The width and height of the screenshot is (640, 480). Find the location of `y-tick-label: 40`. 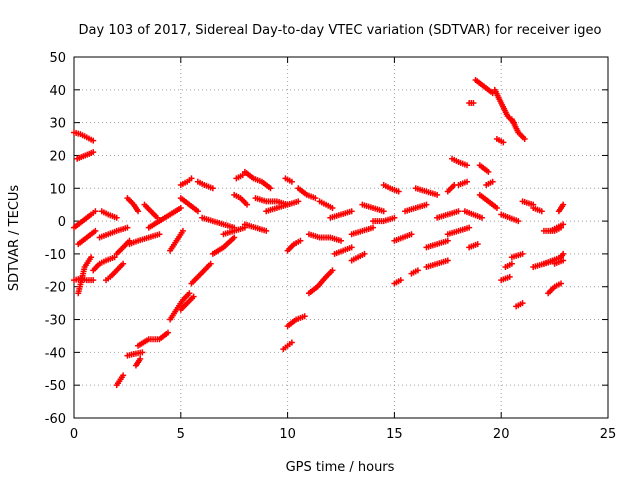

y-tick-label: 40 is located at coordinates (57, 91).